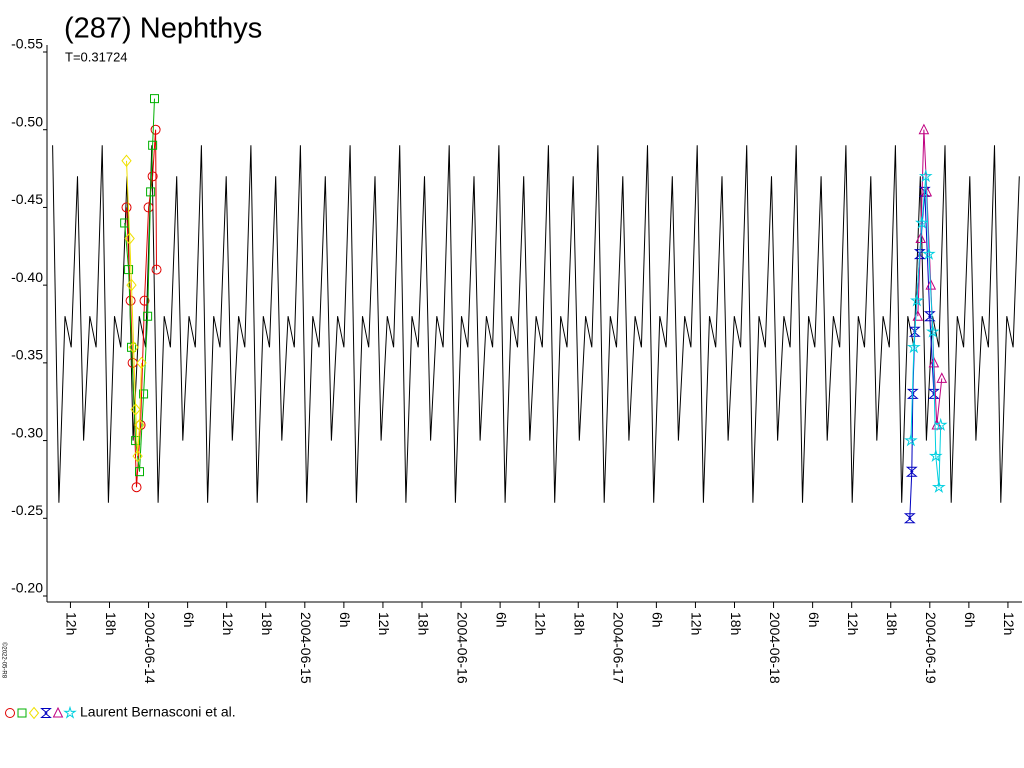 The width and height of the screenshot is (1024, 768). I want to click on x-tick-label: 2004-06-19, so click(931, 648).